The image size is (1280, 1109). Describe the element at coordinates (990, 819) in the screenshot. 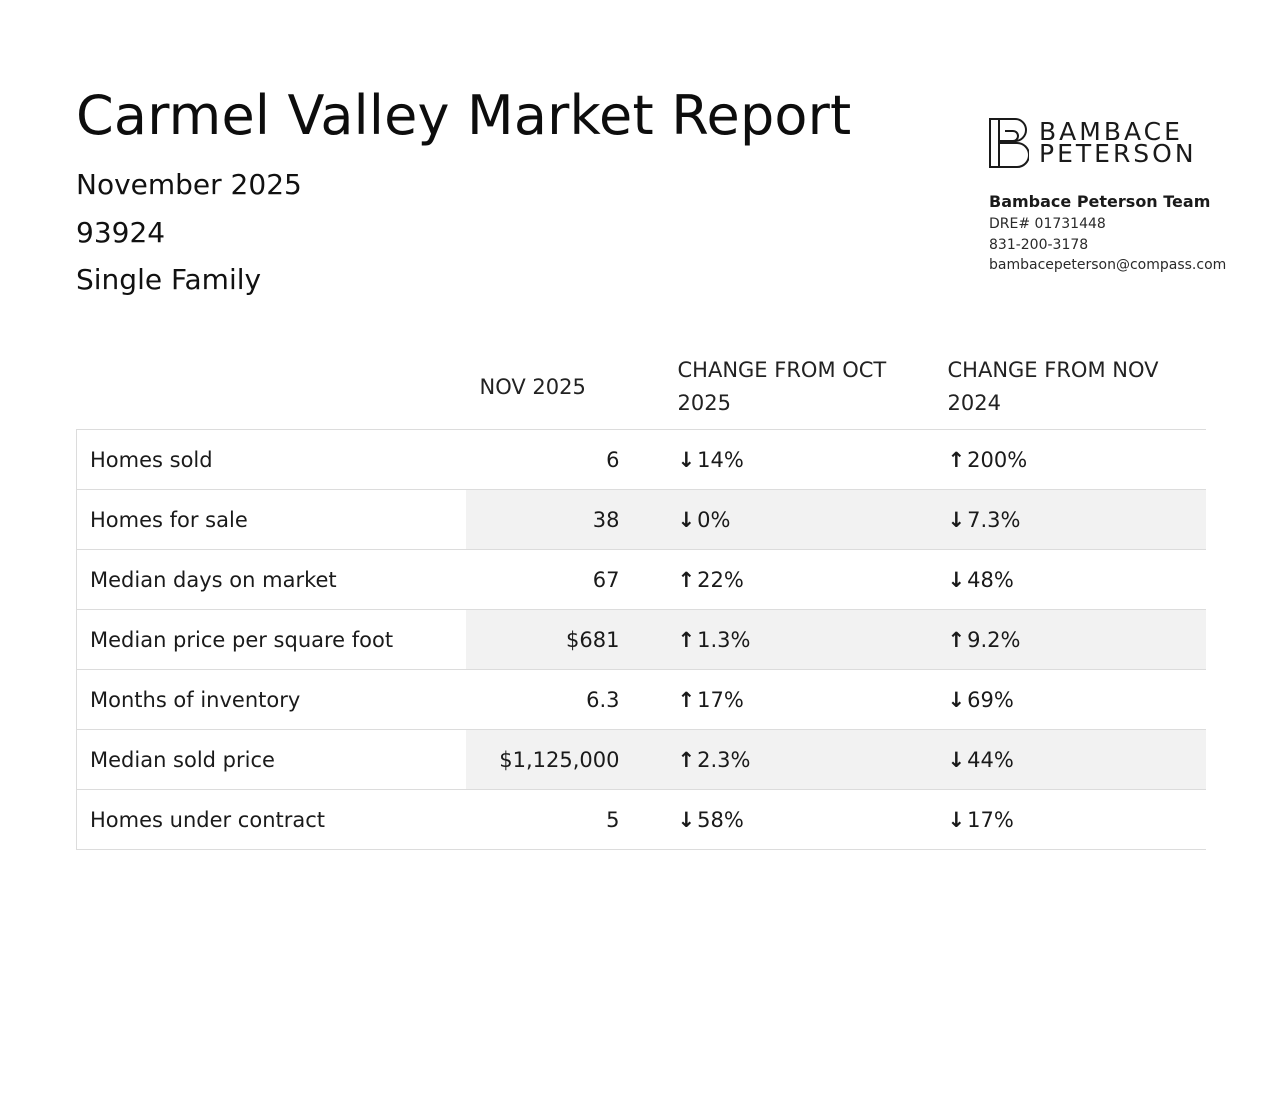

I see `year-change-value: 17%` at that location.